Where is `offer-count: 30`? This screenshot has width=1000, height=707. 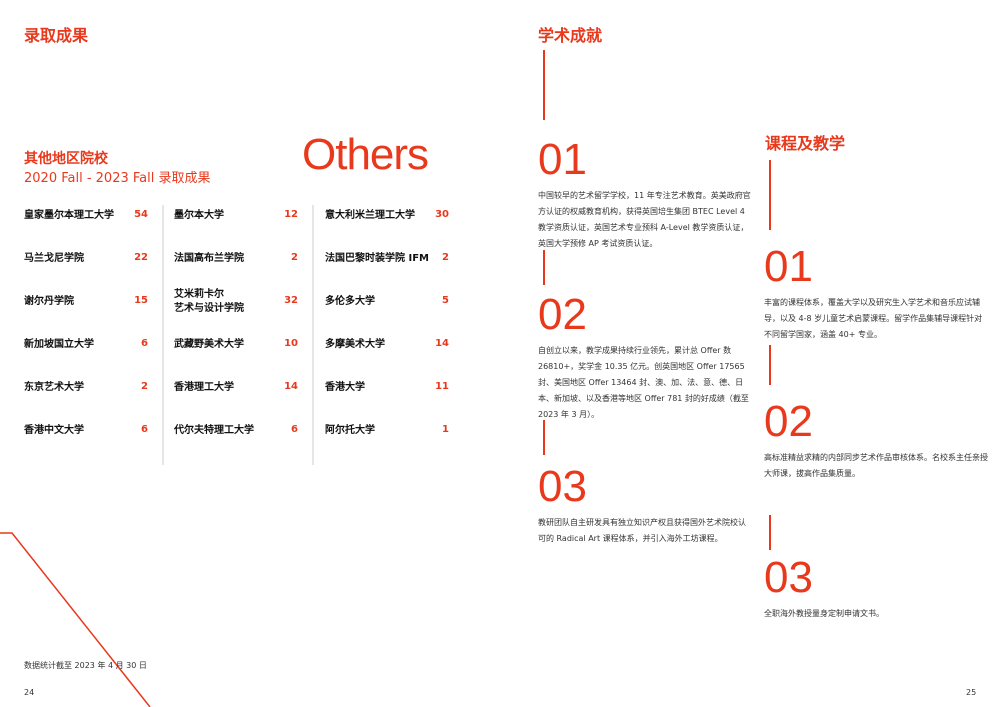
offer-count: 30 is located at coordinates (442, 214).